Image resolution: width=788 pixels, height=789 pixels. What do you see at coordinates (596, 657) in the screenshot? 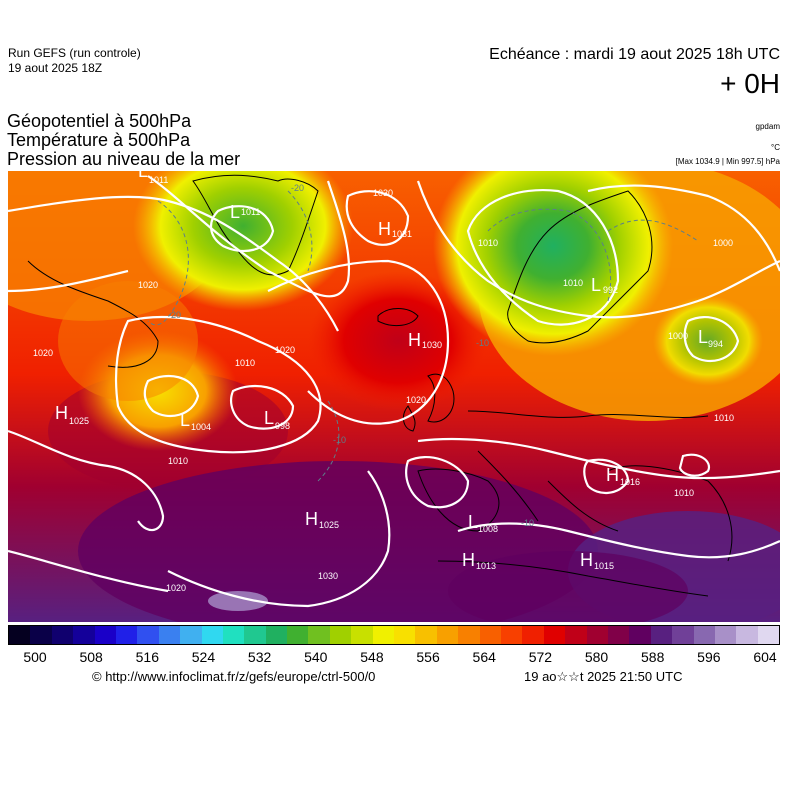
I see `colorbar-tick-label: 580` at bounding box center [596, 657].